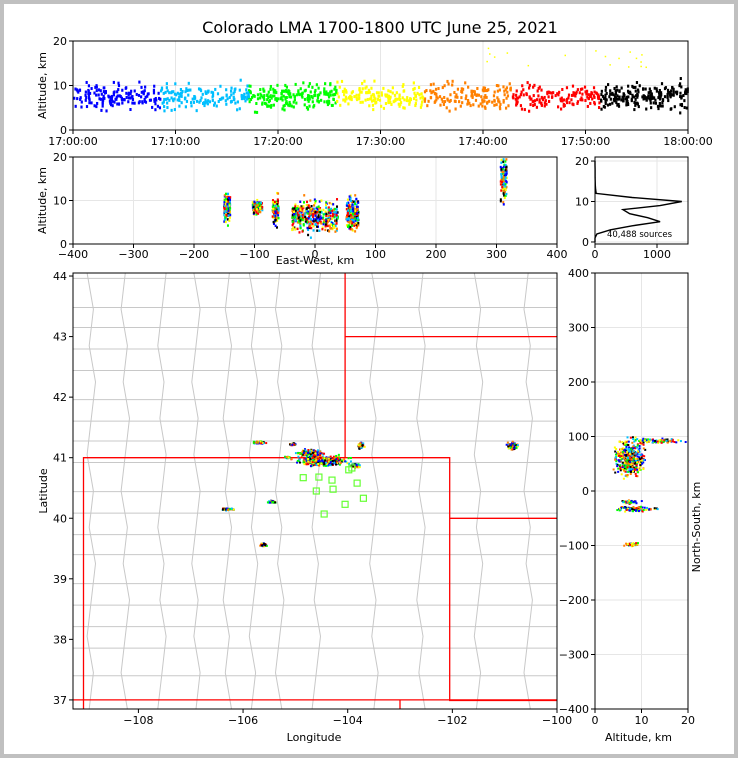 Image resolution: width=738 pixels, height=758 pixels. What do you see at coordinates (482, 141) in the screenshot?
I see `x-tick-label: 17:40:00` at bounding box center [482, 141].